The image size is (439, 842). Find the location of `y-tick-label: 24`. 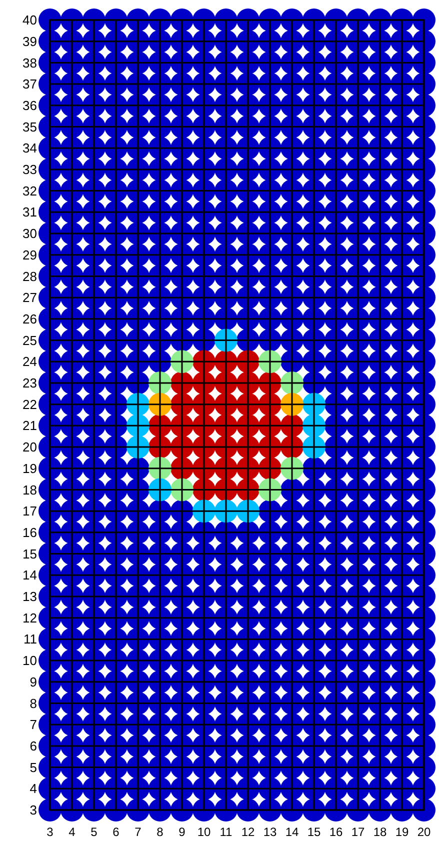

y-tick-label: 24 is located at coordinates (29, 362).